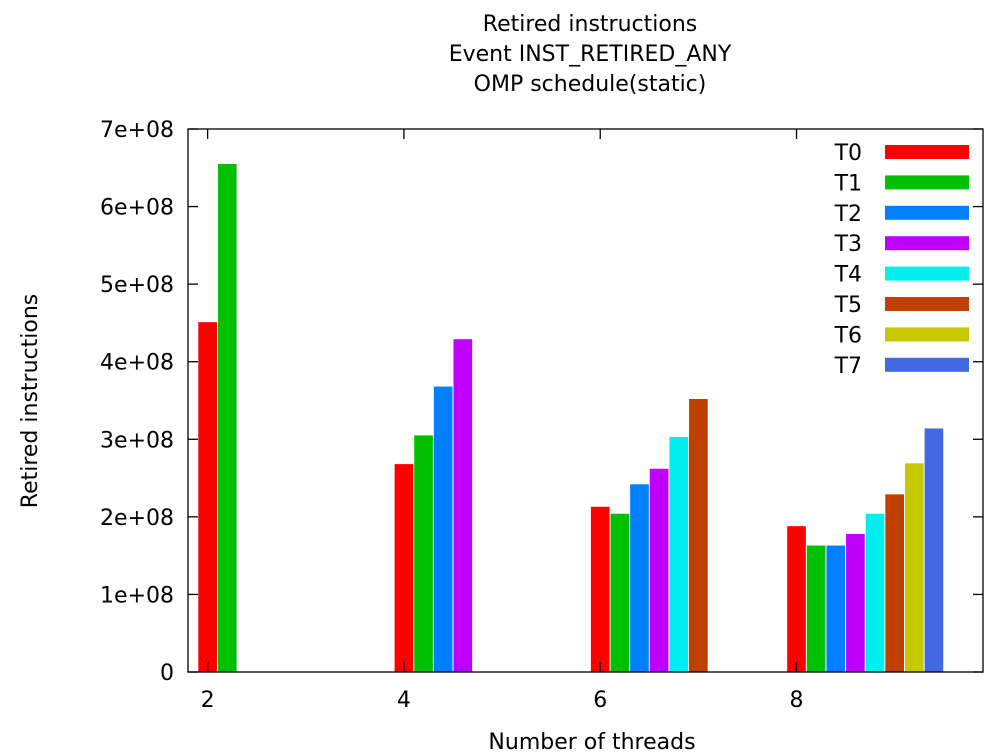 Image resolution: width=988 pixels, height=756 pixels. What do you see at coordinates (927, 304) in the screenshot?
I see `legend-swatch-t5` at bounding box center [927, 304].